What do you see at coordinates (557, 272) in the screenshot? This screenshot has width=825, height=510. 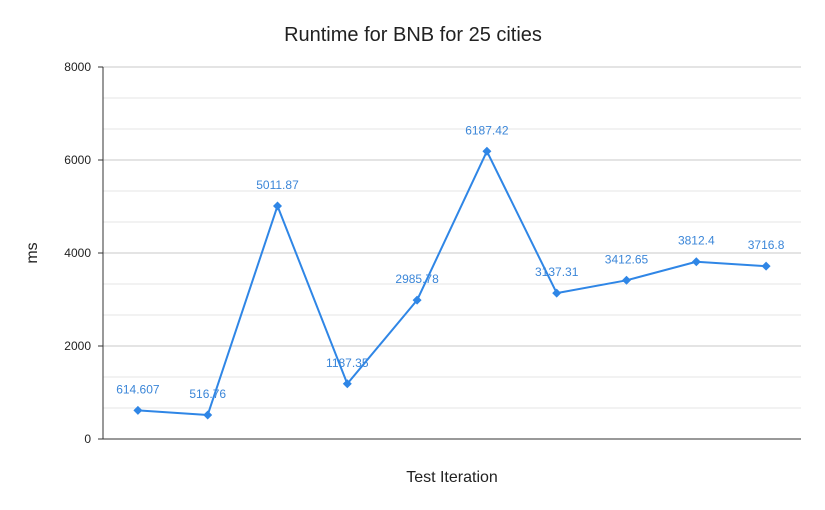 I see `data-label: 3137.31` at bounding box center [557, 272].